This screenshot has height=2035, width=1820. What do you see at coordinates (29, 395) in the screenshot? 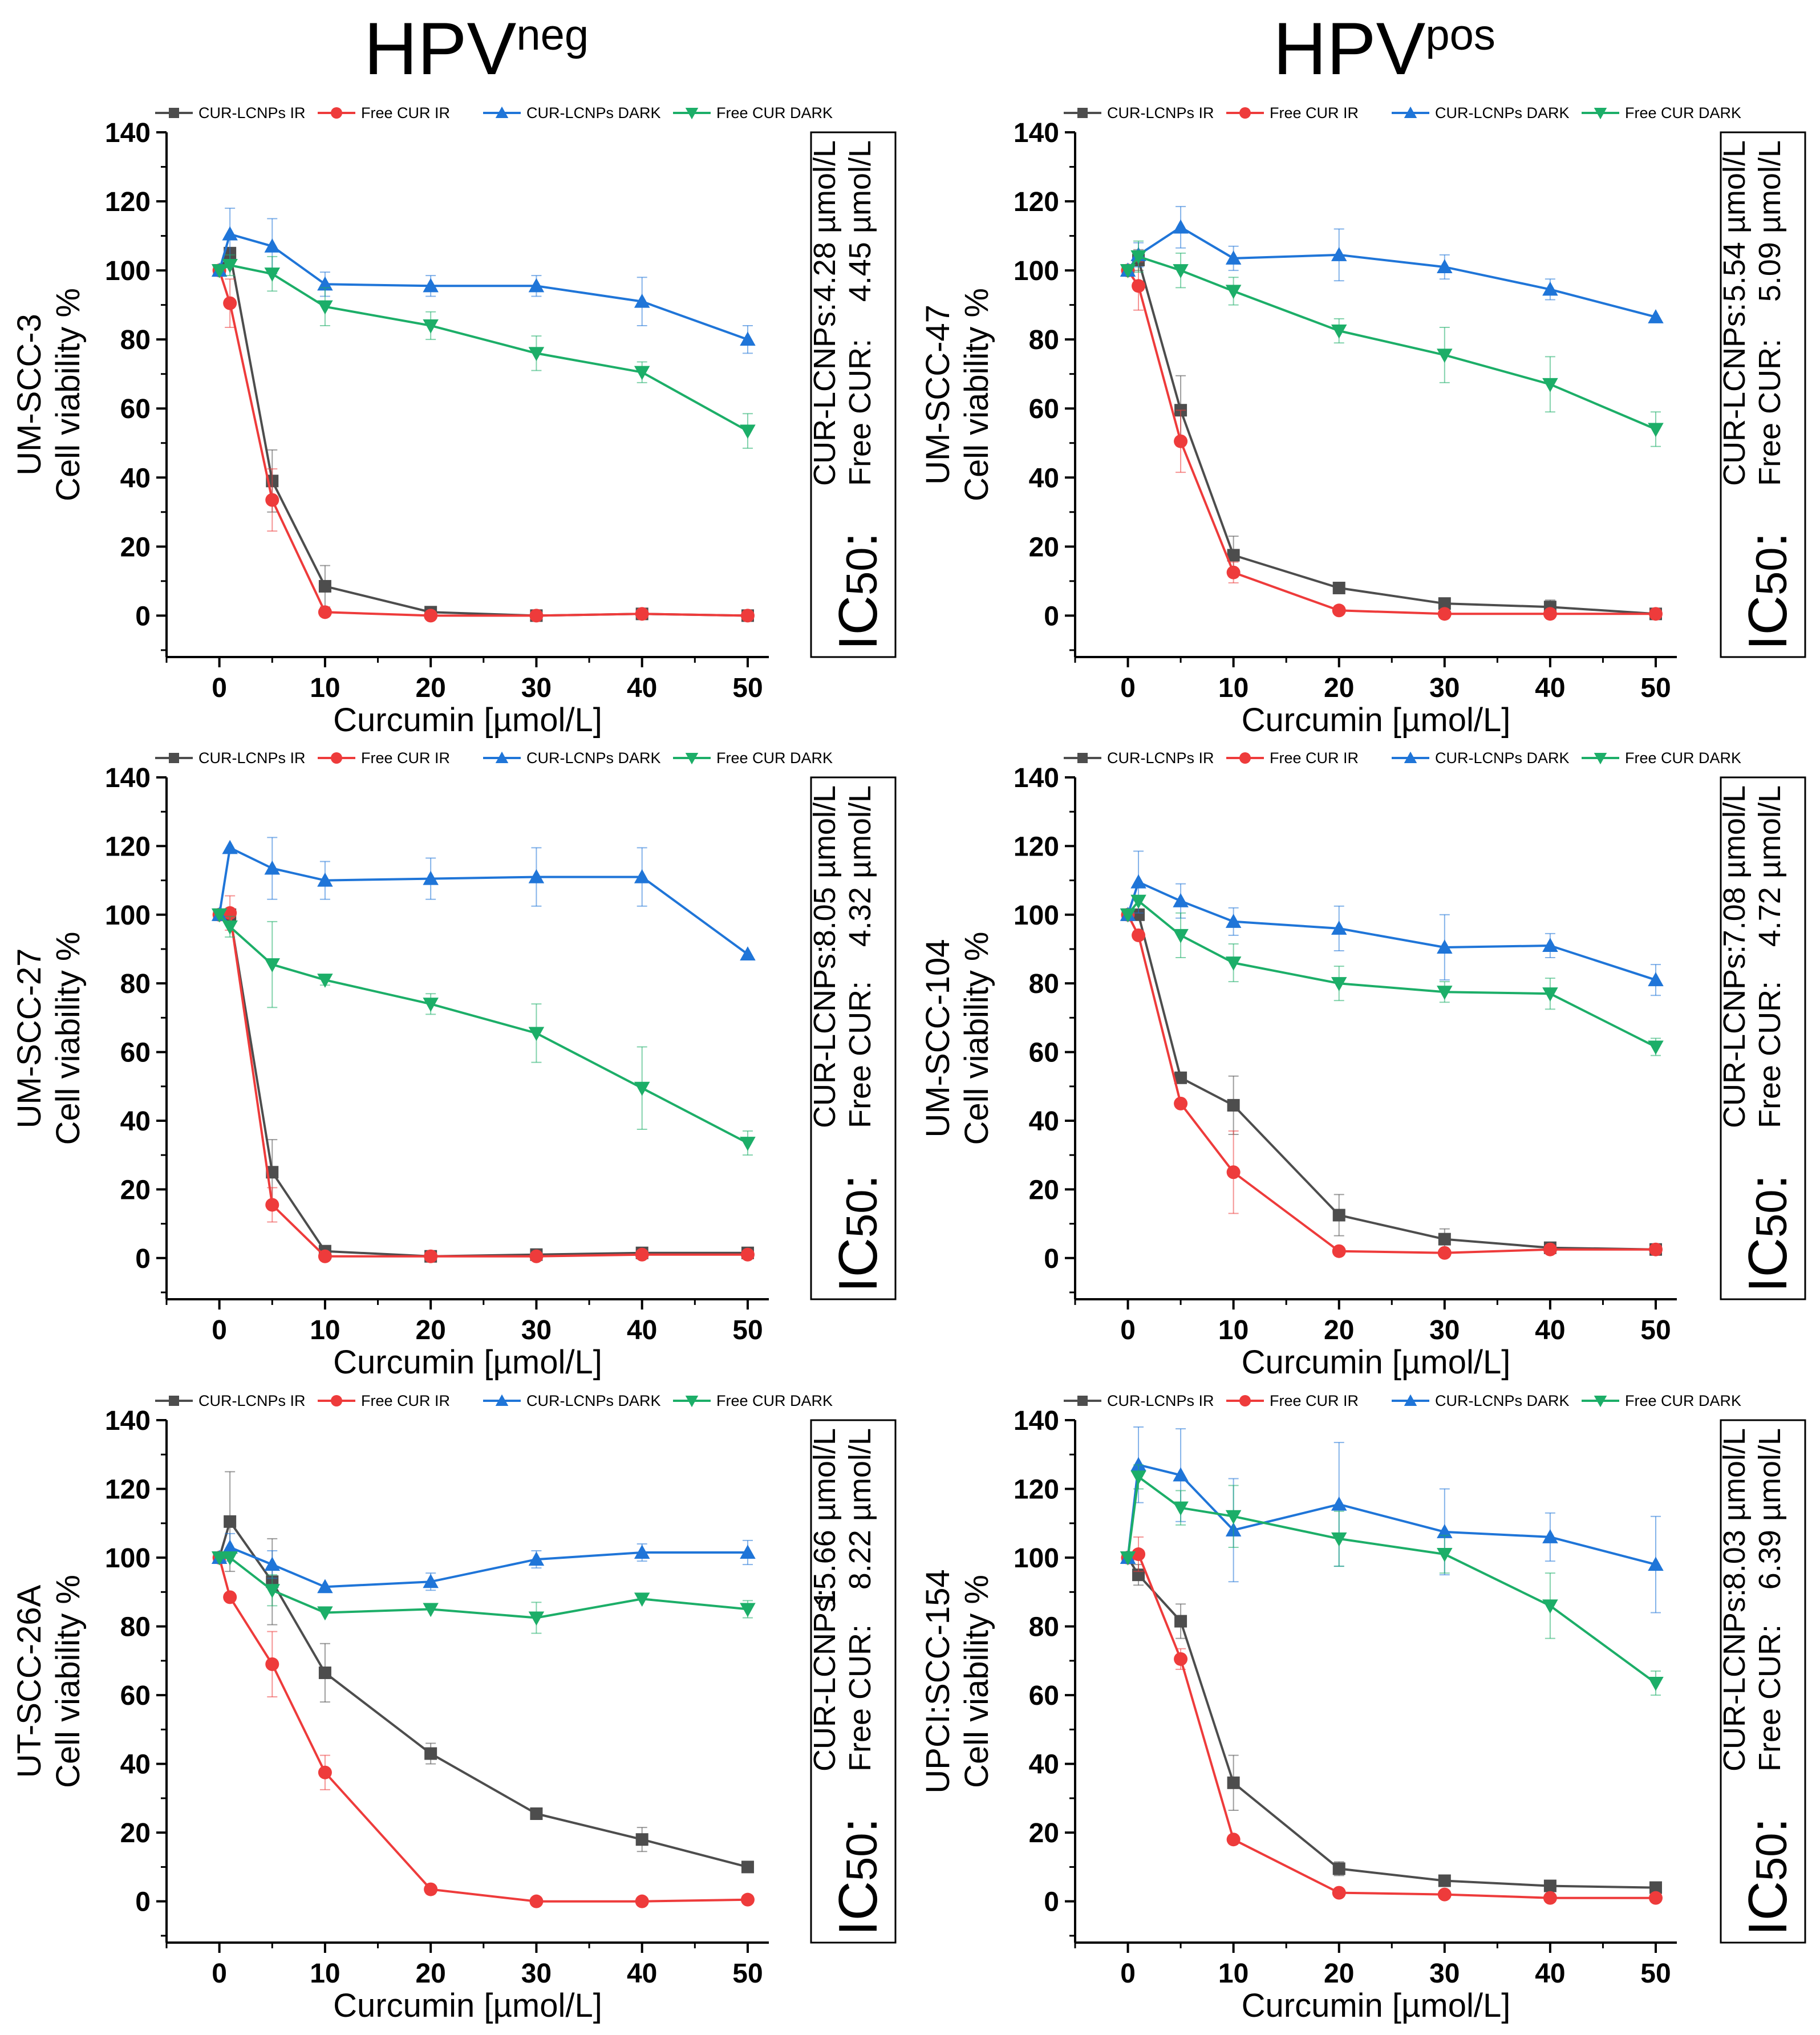
I see `cell-line-name: UM-SCC-3` at bounding box center [29, 395].